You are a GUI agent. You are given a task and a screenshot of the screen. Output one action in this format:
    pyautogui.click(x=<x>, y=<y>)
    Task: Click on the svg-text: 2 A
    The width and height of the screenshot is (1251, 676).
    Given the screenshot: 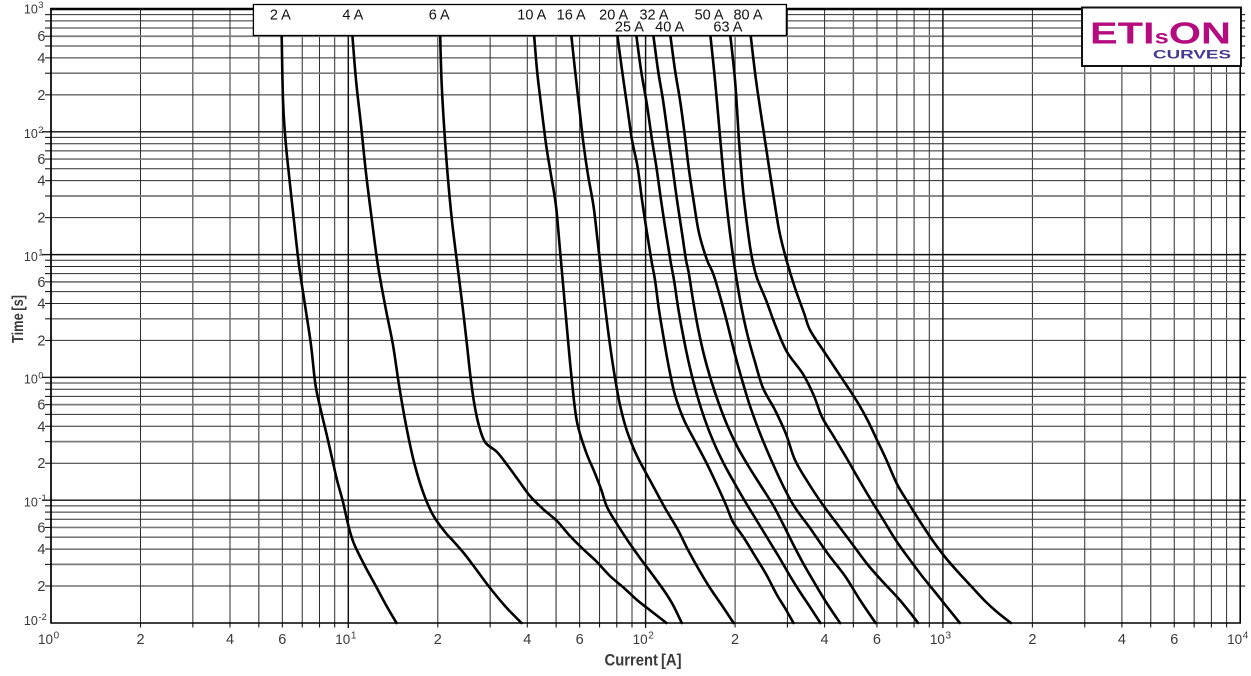 What is the action you would take?
    pyautogui.click(x=280, y=16)
    